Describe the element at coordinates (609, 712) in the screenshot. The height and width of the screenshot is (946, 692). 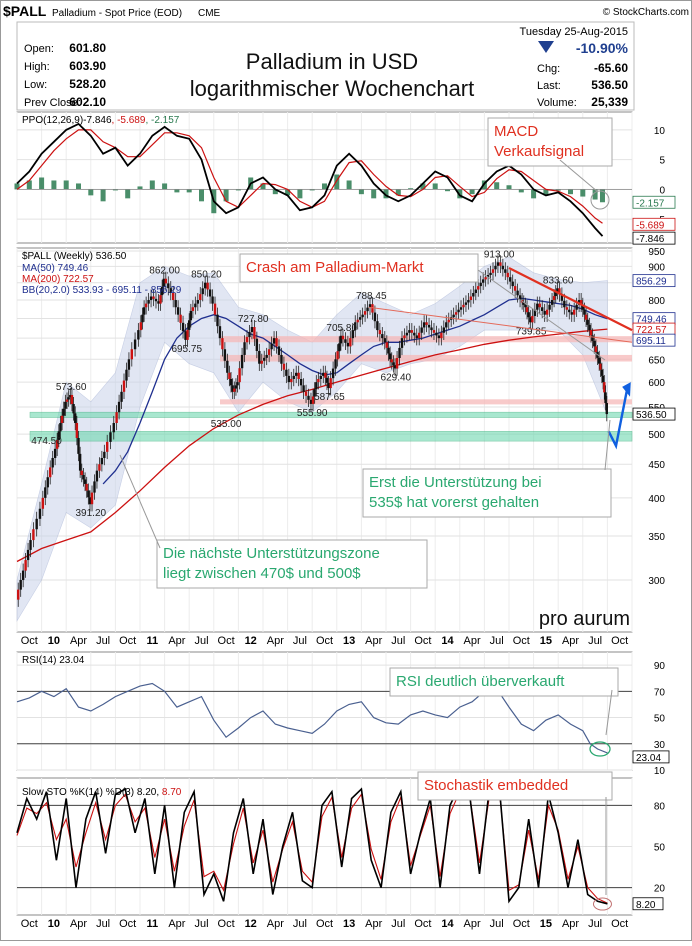
I see `rsi-pointer` at that location.